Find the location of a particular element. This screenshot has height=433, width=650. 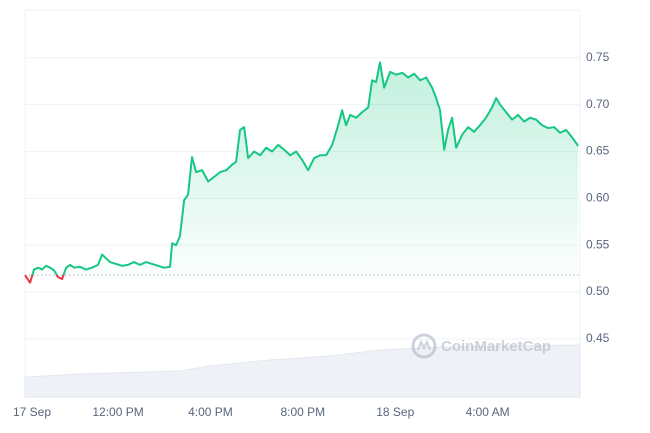

y-tick-label: 0.75 is located at coordinates (598, 57).